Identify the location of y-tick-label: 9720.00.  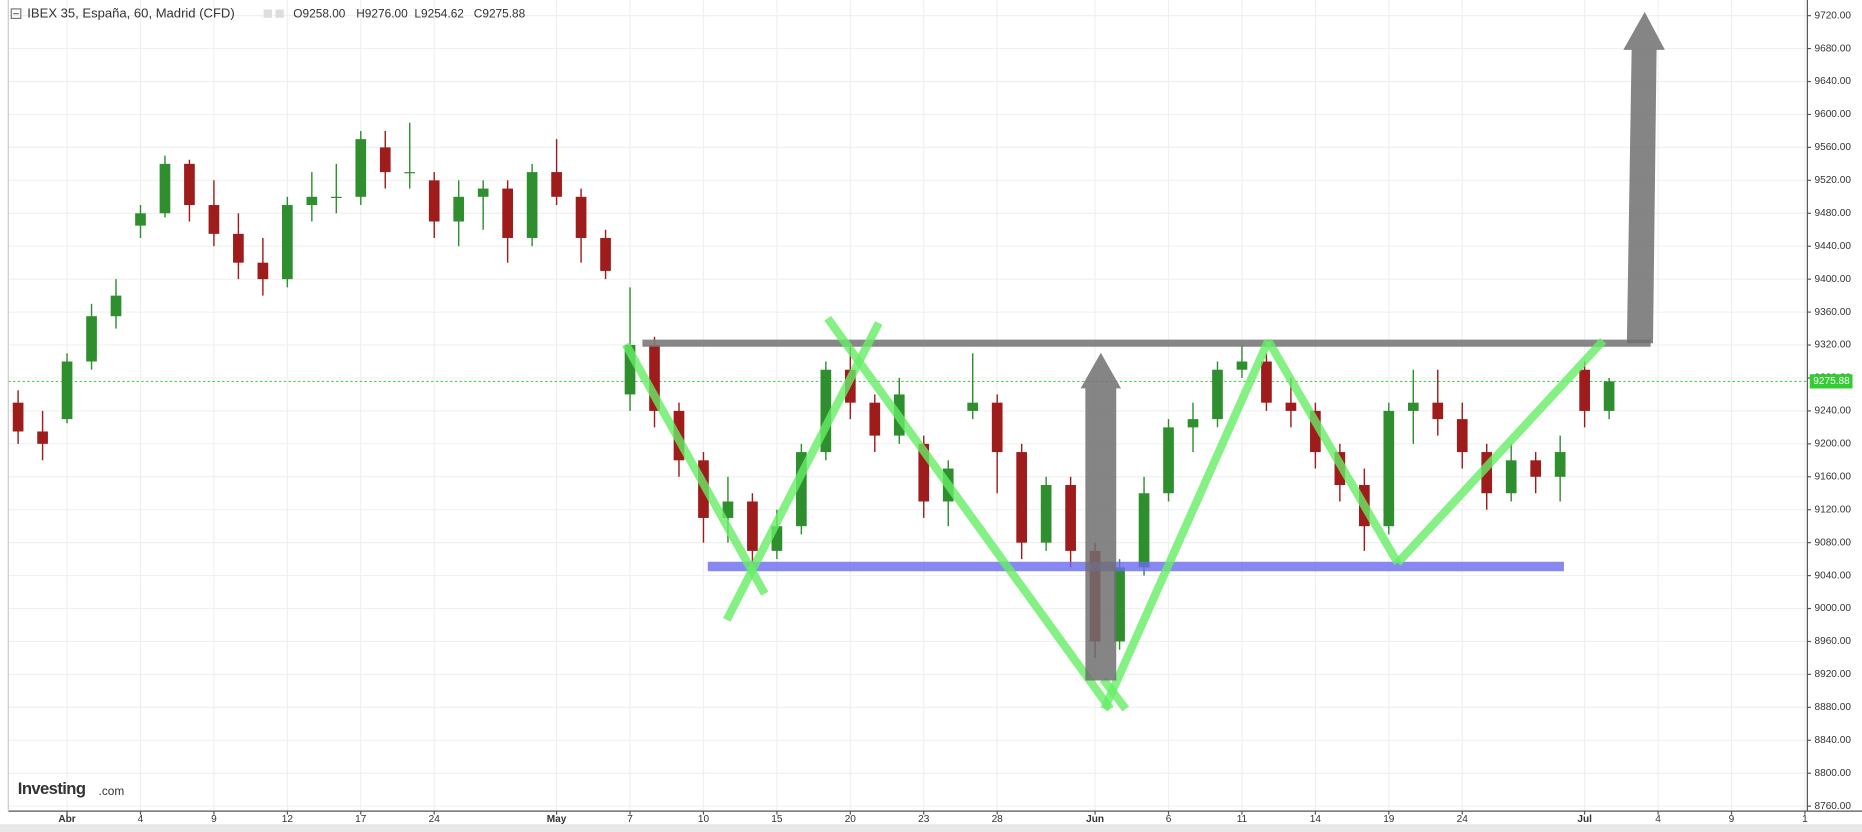
(1833, 15).